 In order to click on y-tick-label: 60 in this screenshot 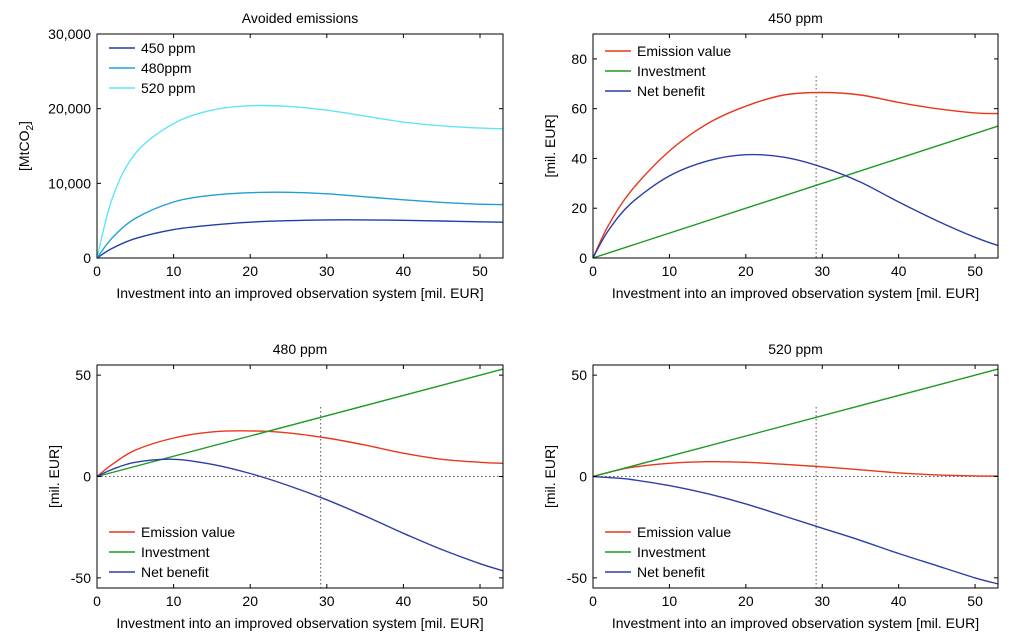, I will do `click(579, 109)`.